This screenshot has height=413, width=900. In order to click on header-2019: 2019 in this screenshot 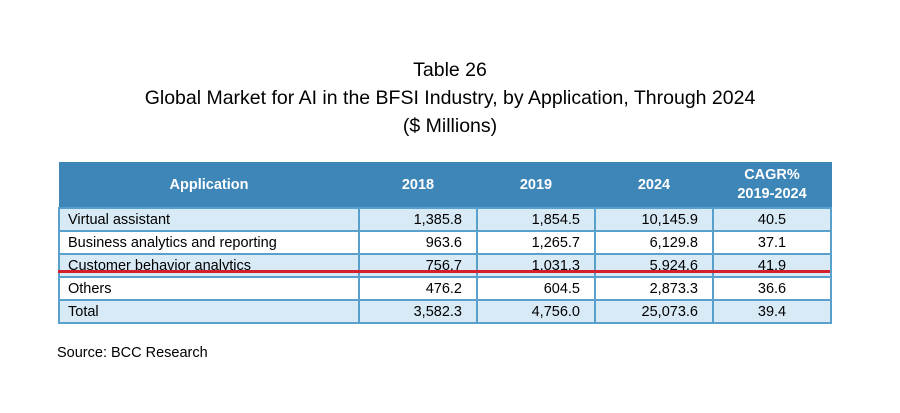, I will do `click(536, 185)`.